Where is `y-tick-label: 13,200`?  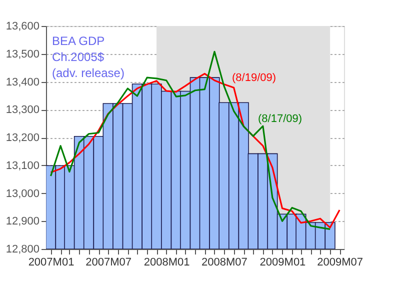
y-tick-label: 13,200 is located at coordinates (23, 138).